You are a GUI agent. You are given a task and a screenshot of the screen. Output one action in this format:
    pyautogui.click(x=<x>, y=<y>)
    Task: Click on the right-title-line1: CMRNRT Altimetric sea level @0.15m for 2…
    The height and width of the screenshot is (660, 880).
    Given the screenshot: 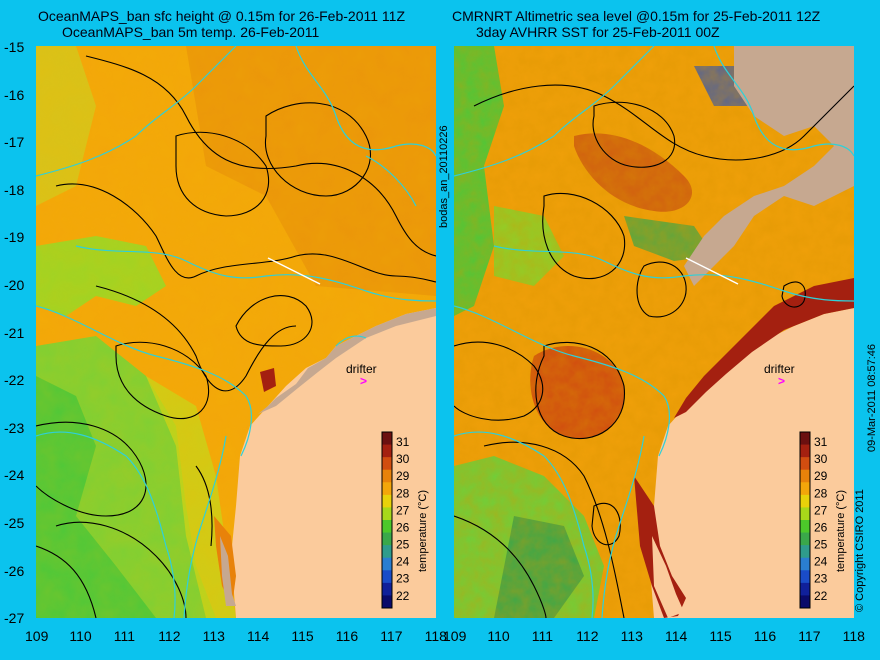 What is the action you would take?
    pyautogui.click(x=636, y=16)
    